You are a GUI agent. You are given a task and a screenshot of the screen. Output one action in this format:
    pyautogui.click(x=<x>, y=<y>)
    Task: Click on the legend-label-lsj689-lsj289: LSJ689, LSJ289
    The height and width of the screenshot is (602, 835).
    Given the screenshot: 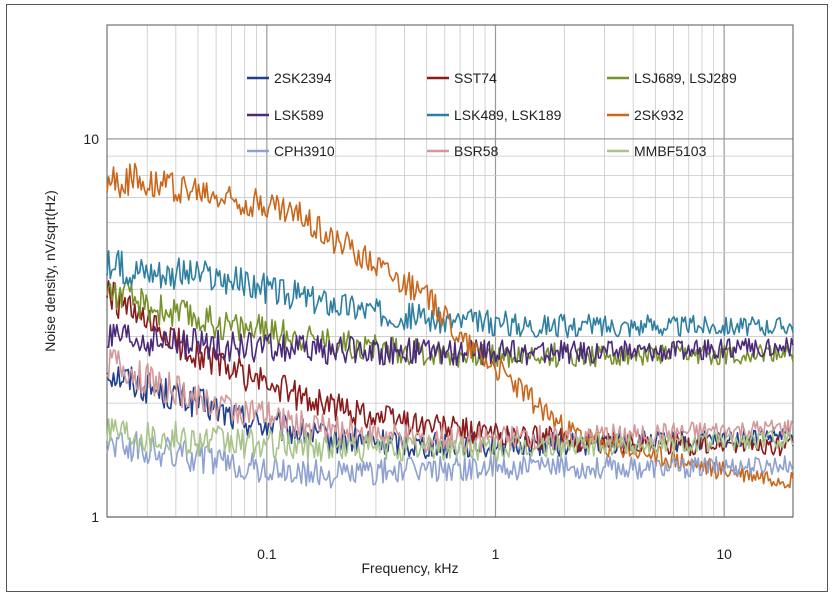 What is the action you would take?
    pyautogui.click(x=685, y=78)
    